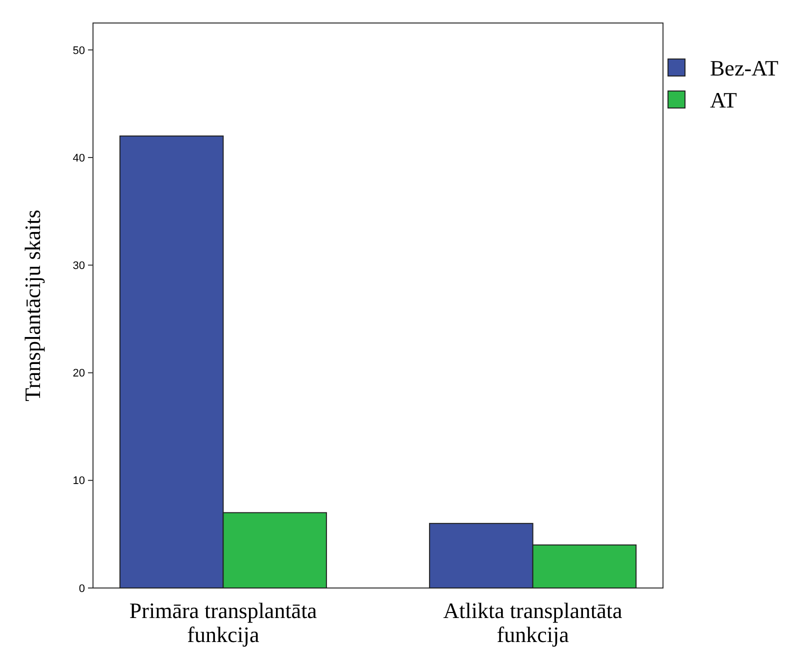 The width and height of the screenshot is (811, 661). Describe the element at coordinates (78, 481) in the screenshot. I see `y-tick-label: 10` at that location.